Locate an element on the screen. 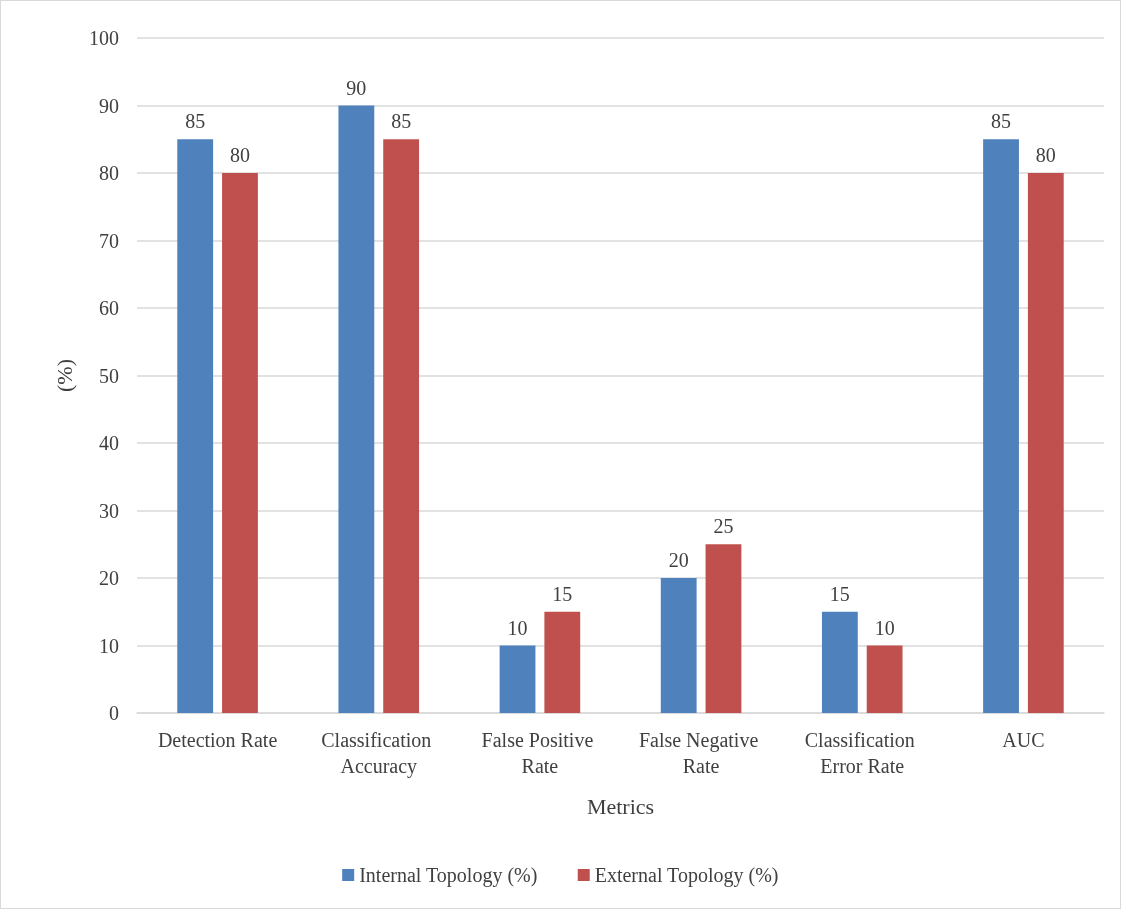 This screenshot has height=909, width=1121. y-tick-label: 10 is located at coordinates (109, 645).